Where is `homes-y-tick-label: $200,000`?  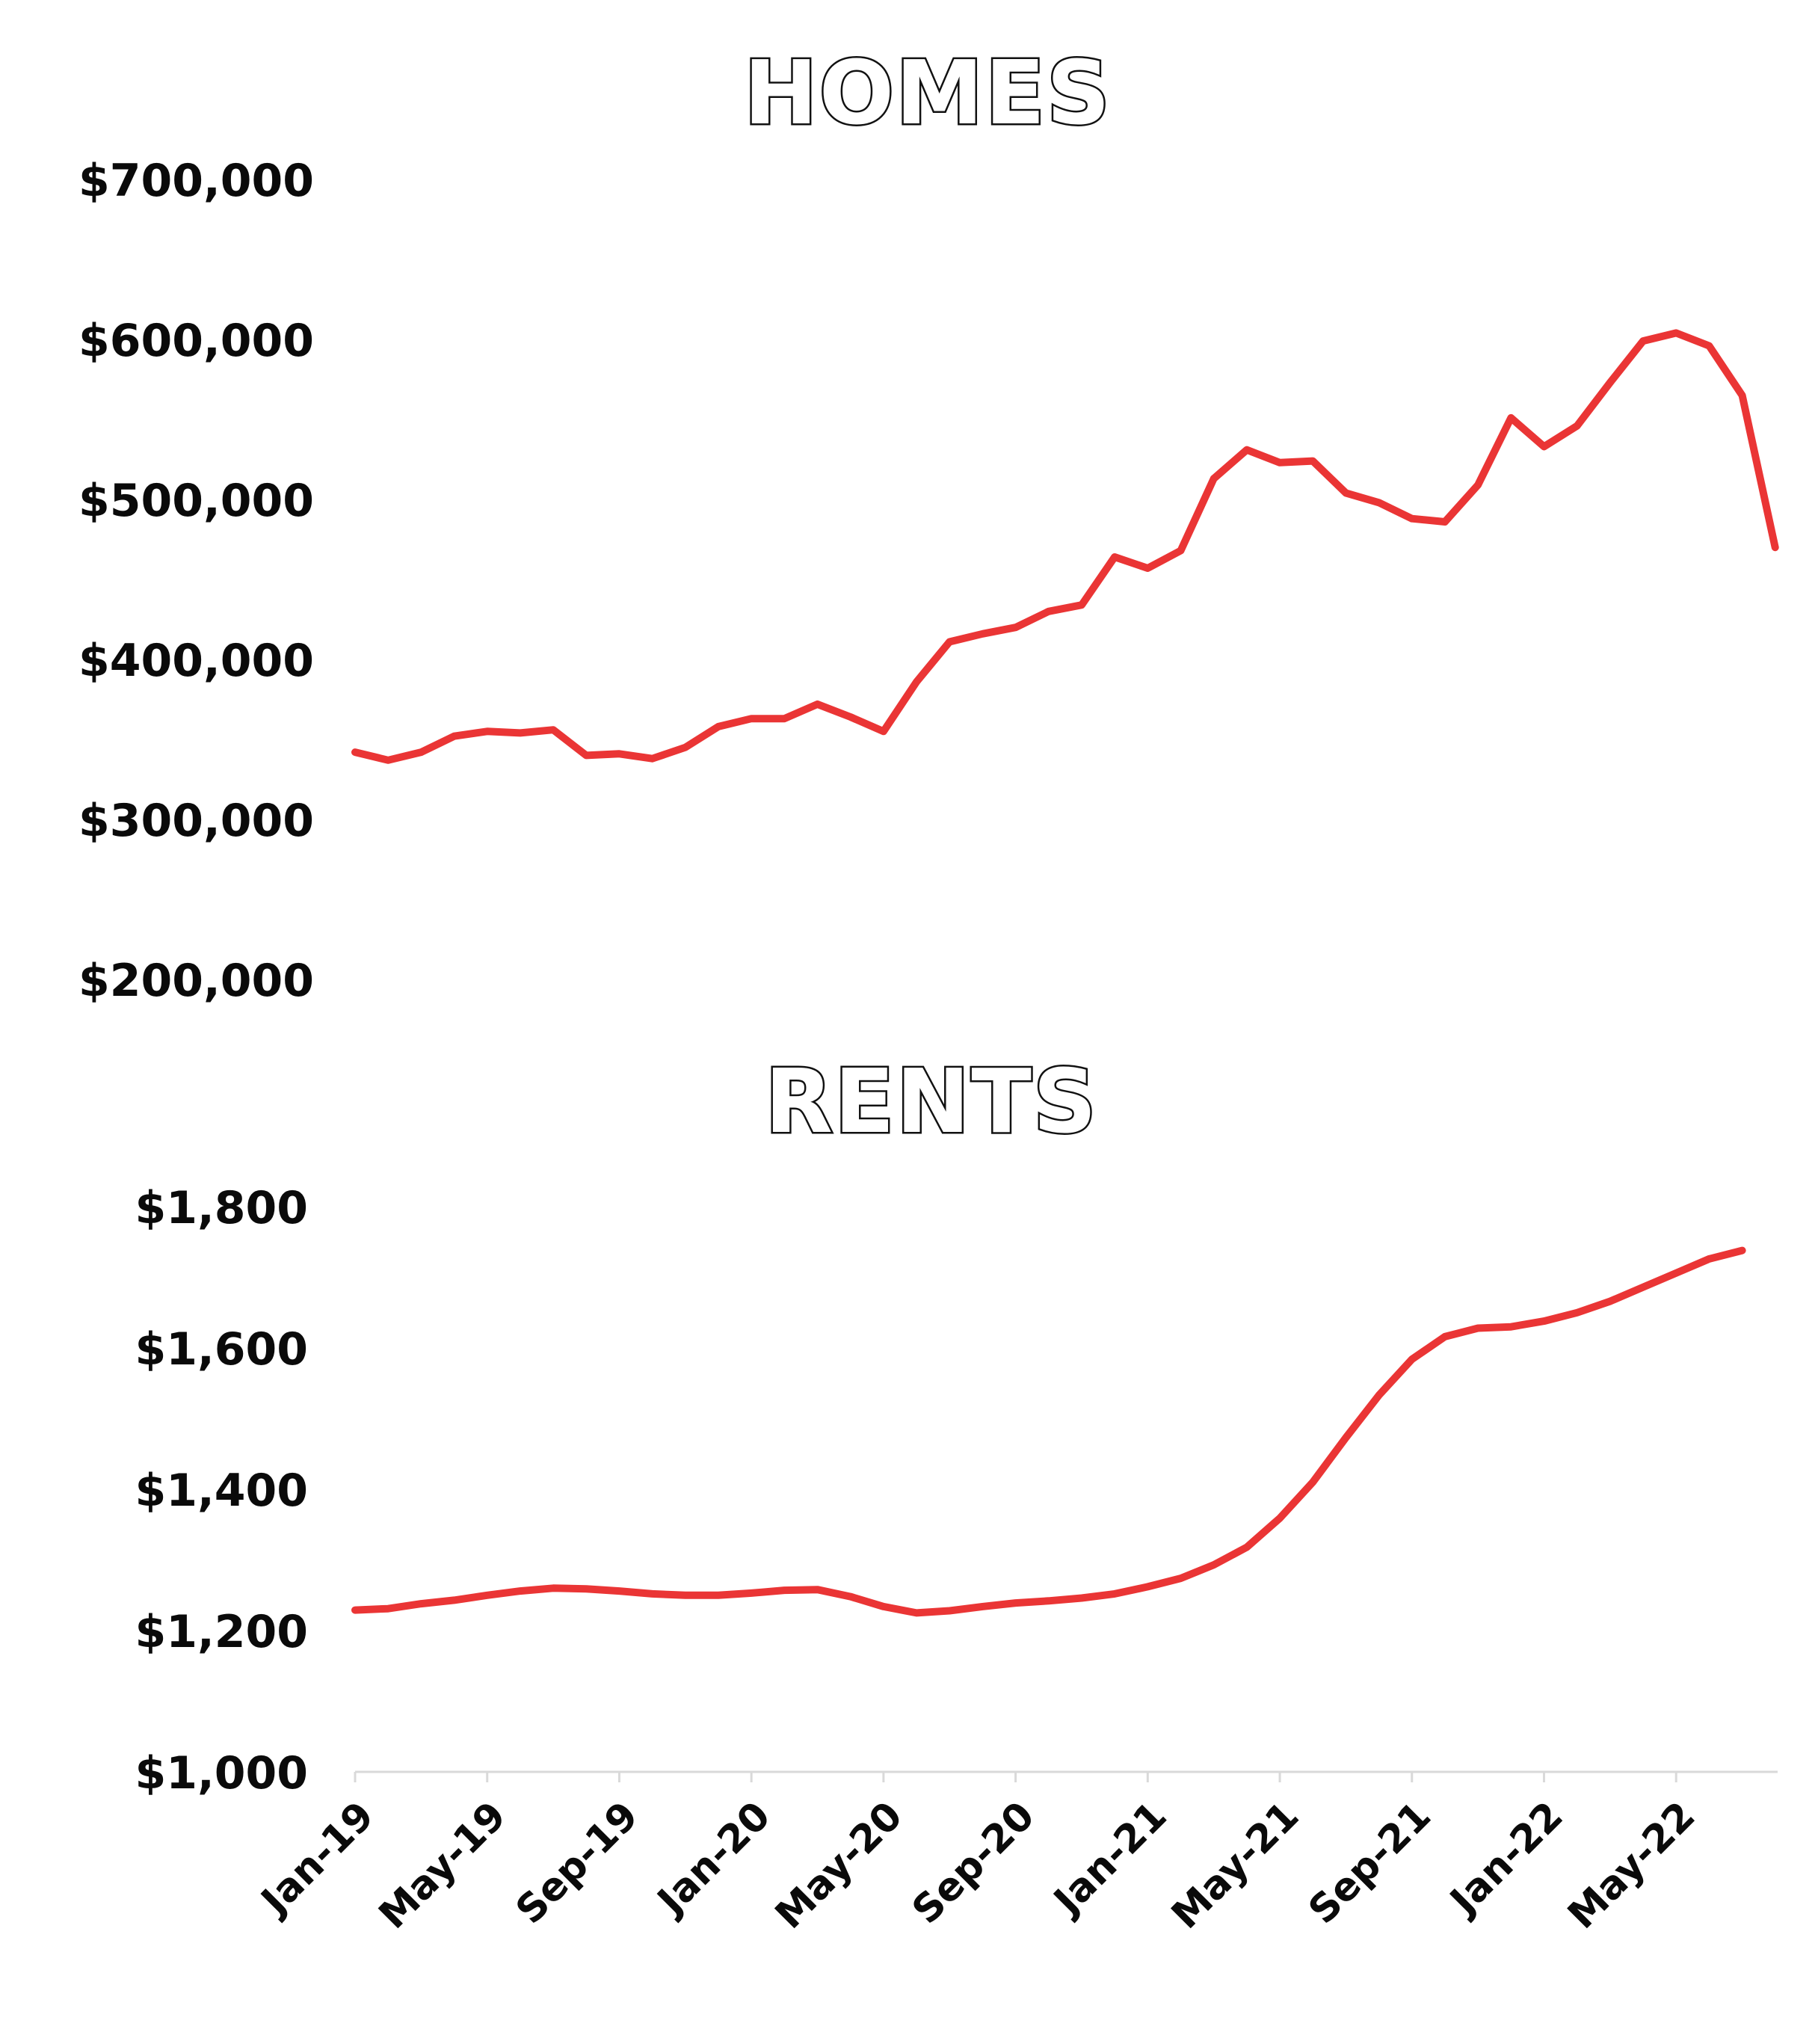 homes-y-tick-label: $200,000 is located at coordinates (196, 981).